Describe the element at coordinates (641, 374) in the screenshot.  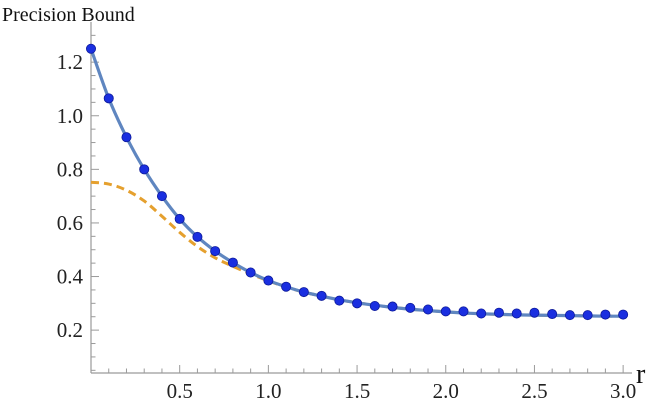
I see `x-axis-title: r` at that location.